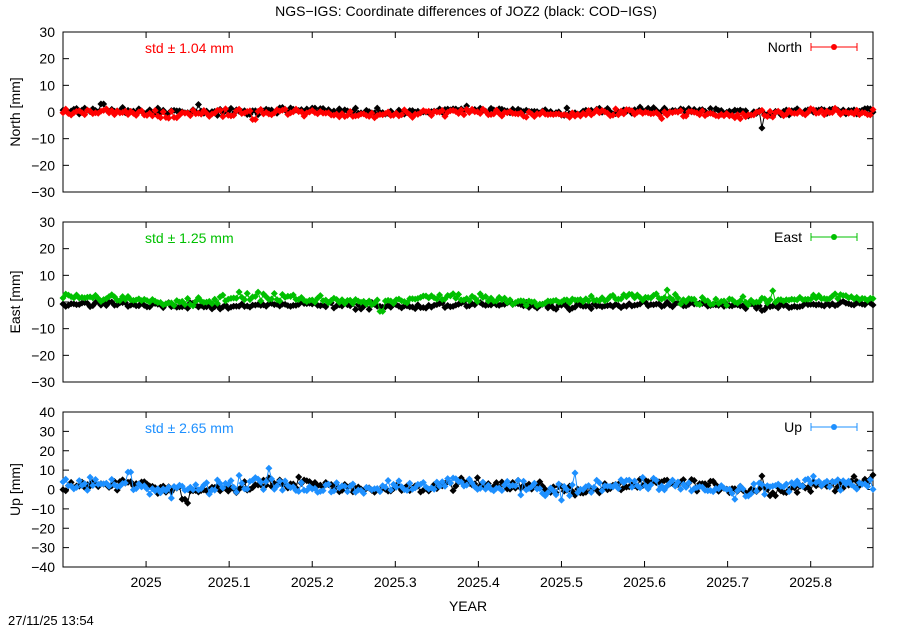 The image size is (900, 630). Describe the element at coordinates (395, 582) in the screenshot. I see `x-tick-label: 2025.3` at that location.